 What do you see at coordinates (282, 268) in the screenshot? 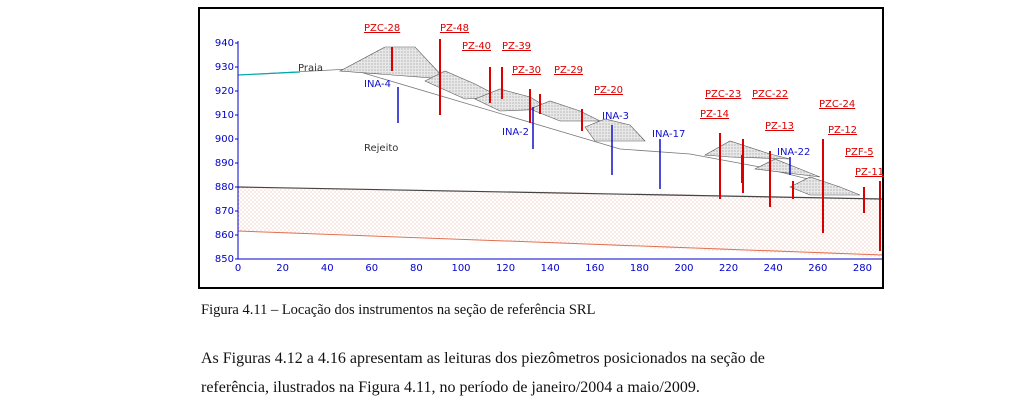
I see `x-tick-label: 20` at bounding box center [282, 268].